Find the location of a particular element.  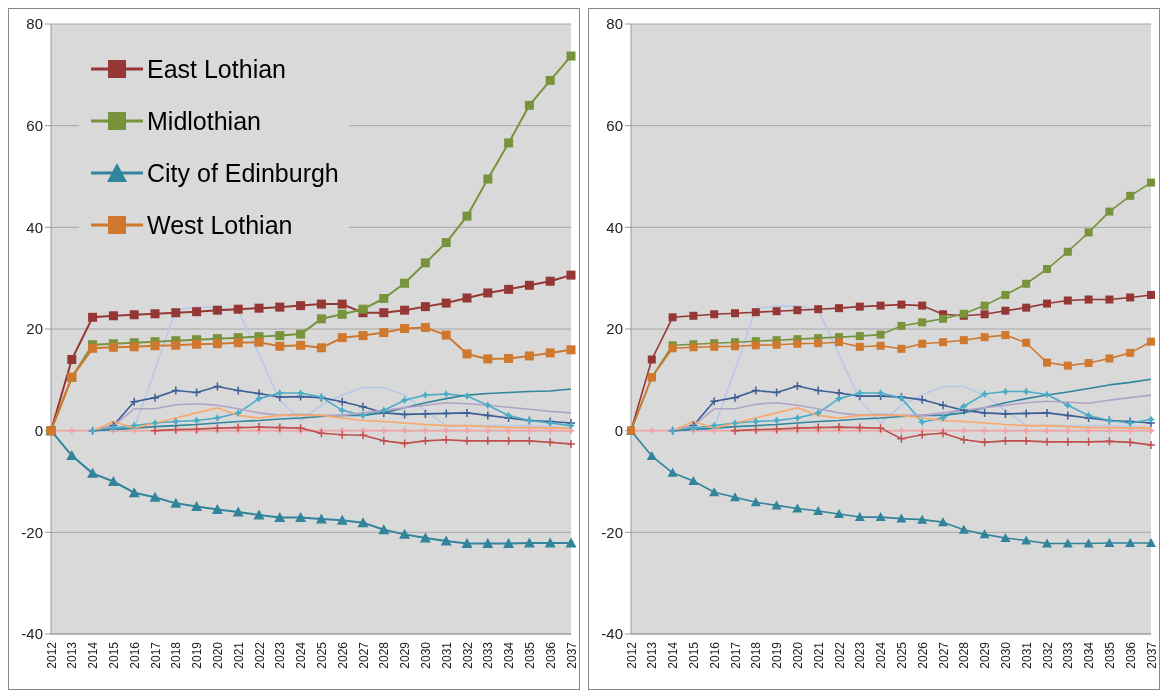

legend-label: City of Edinburgh is located at coordinates (243, 173).